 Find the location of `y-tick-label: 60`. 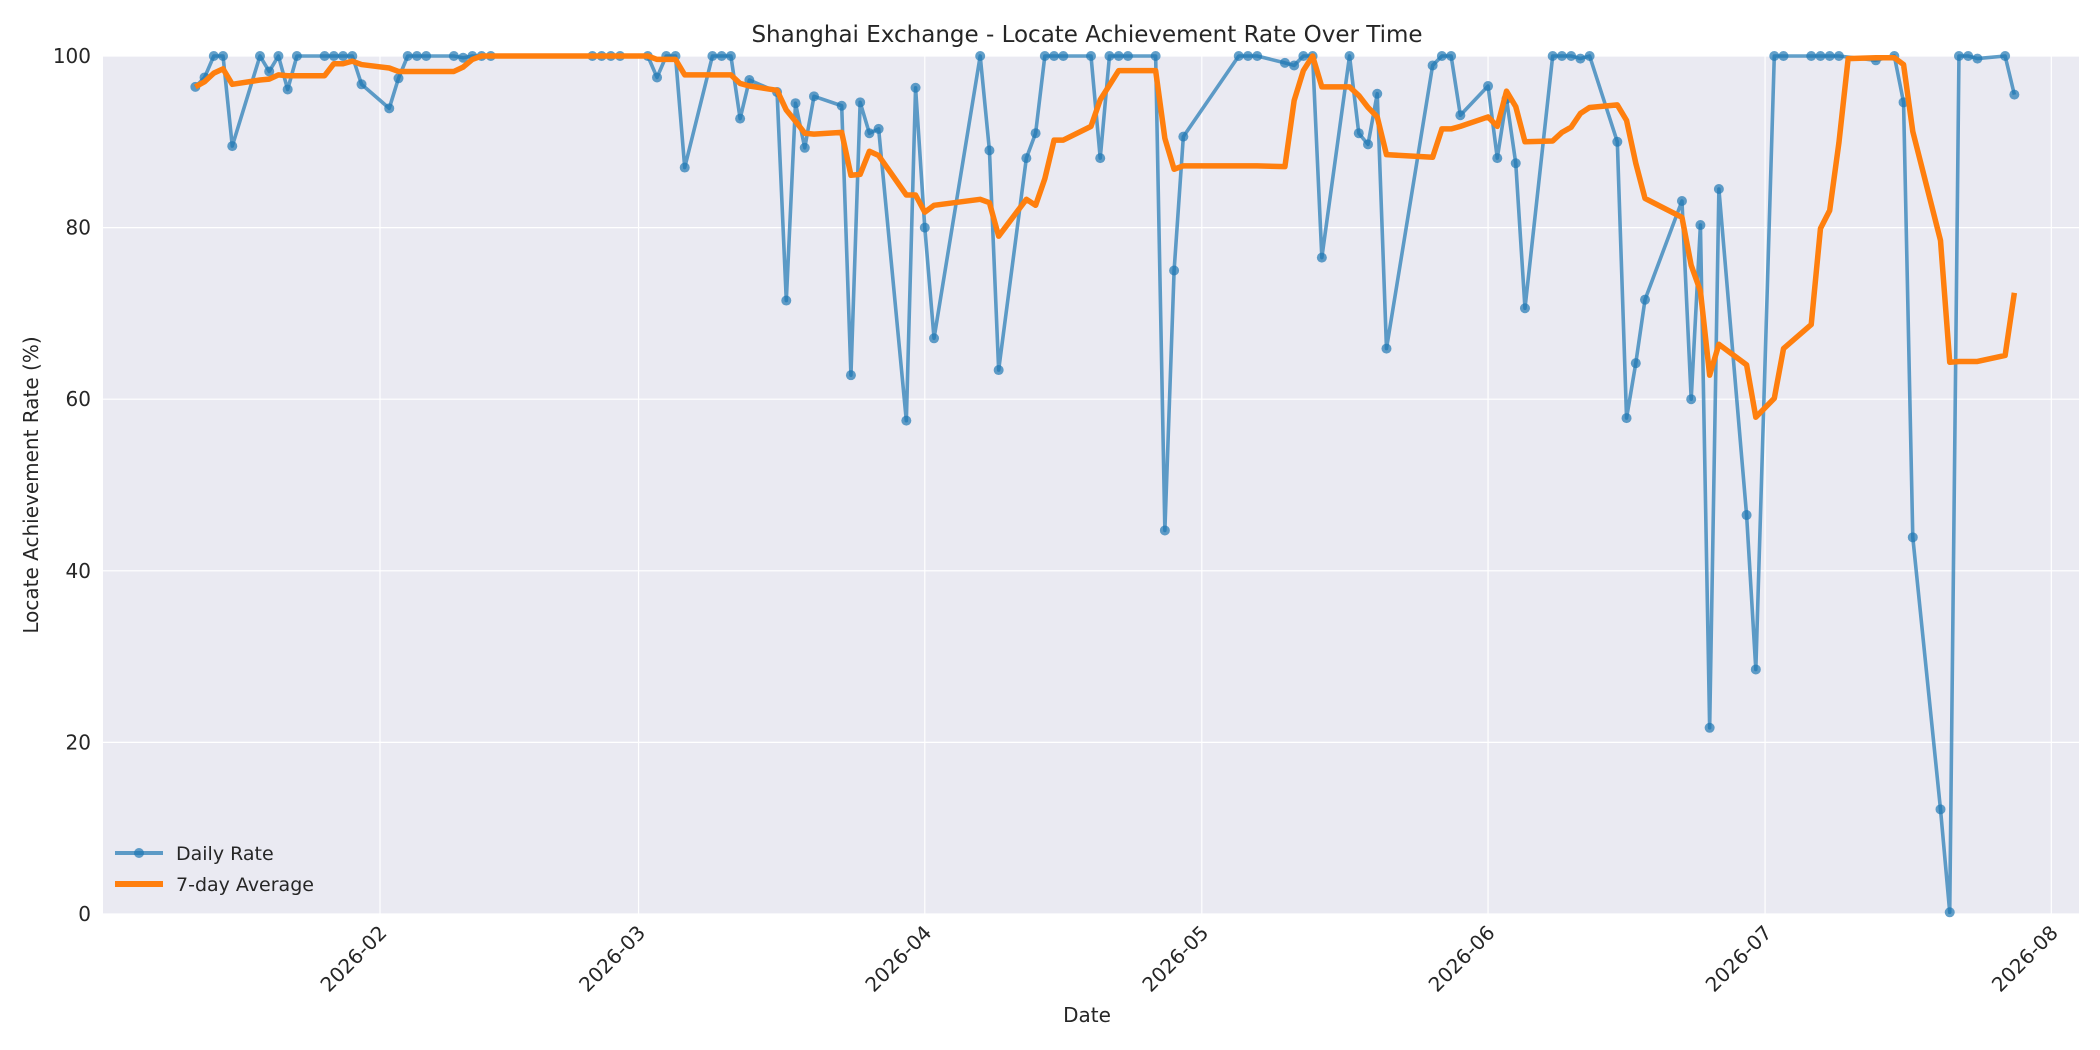

y-tick-label: 60 is located at coordinates (78, 399).